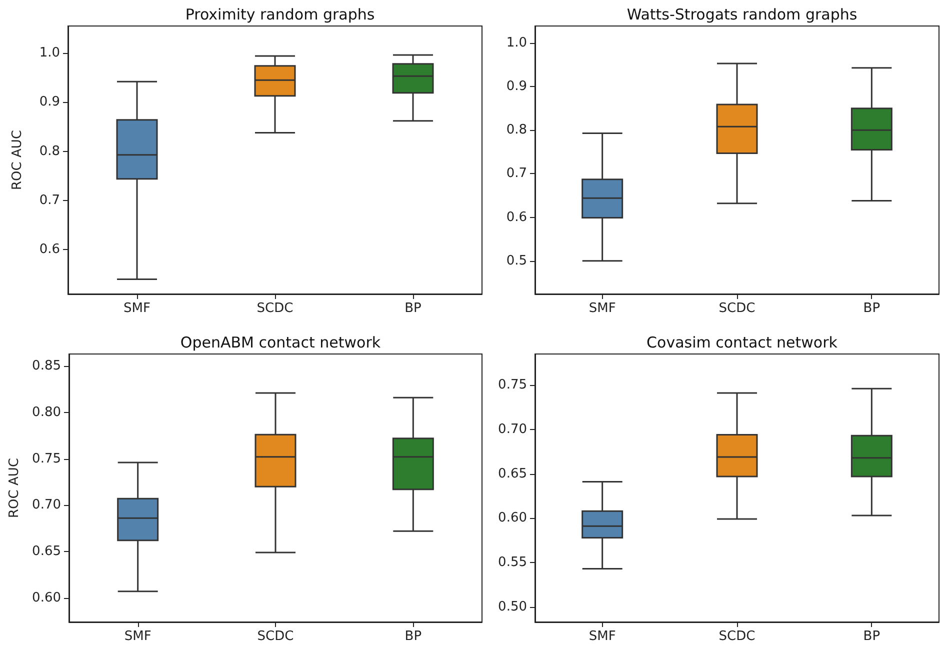  What do you see at coordinates (280, 343) in the screenshot?
I see `chart-title: OpenABM contact network` at bounding box center [280, 343].